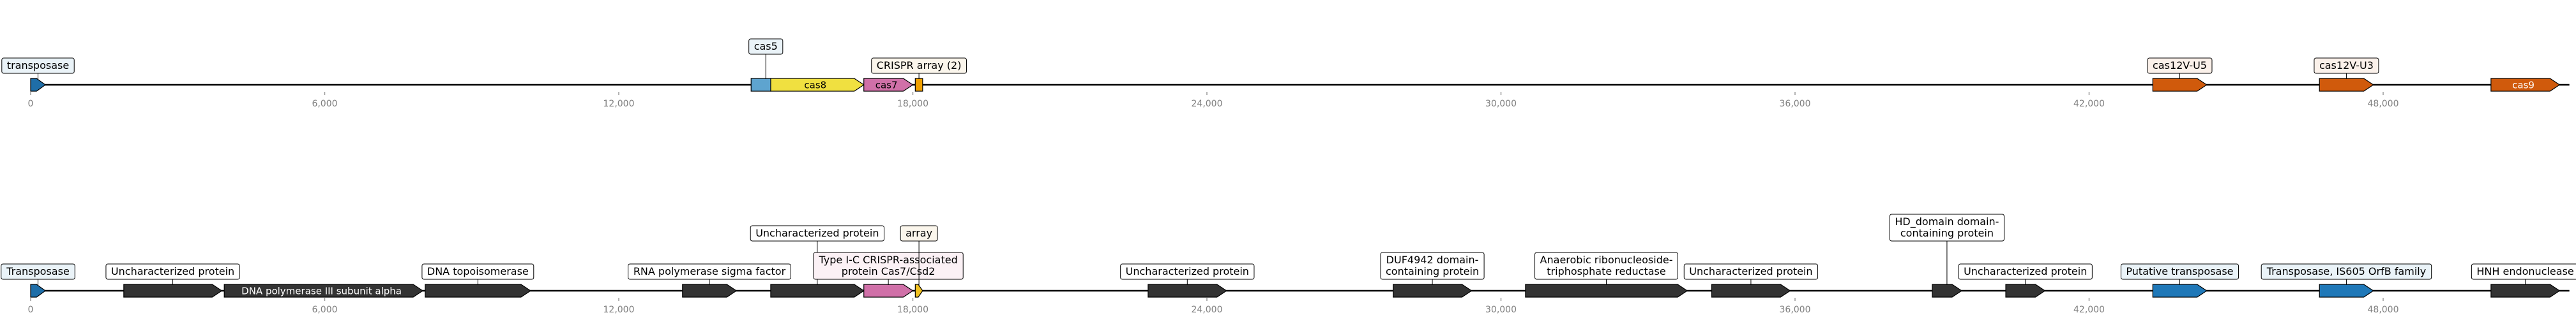 The image size is (2576, 322). What do you see at coordinates (1432, 271) in the screenshot?
I see `gene-duf4942-domain-containing-protein-callout-text: containing protein` at bounding box center [1432, 271].